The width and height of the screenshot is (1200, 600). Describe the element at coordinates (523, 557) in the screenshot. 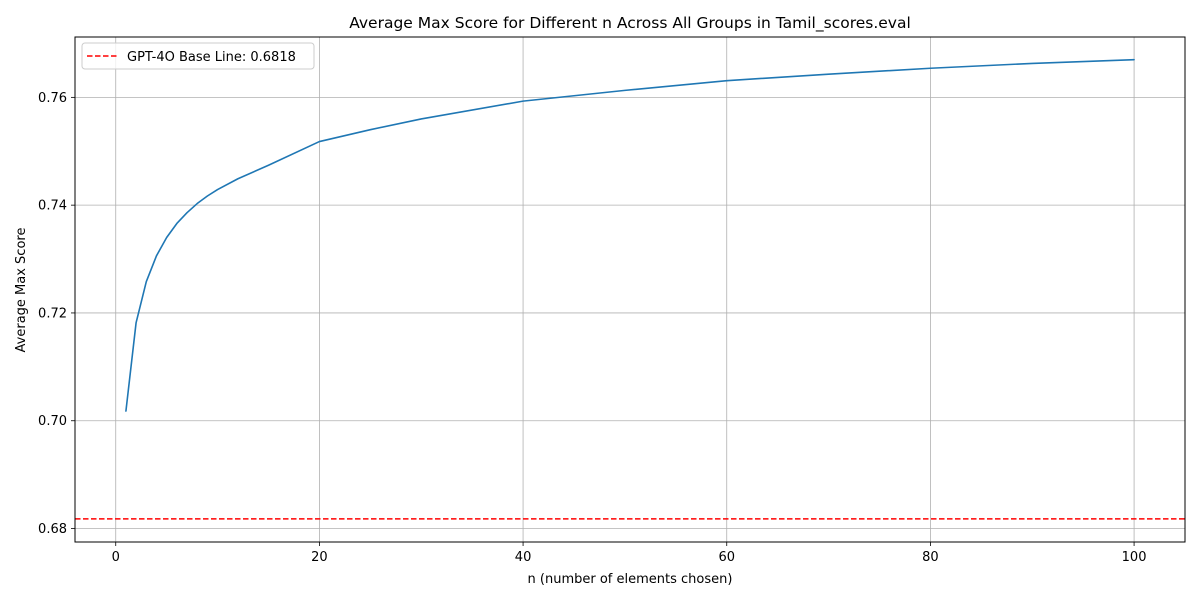

I see `x-tick-label: 40` at that location.